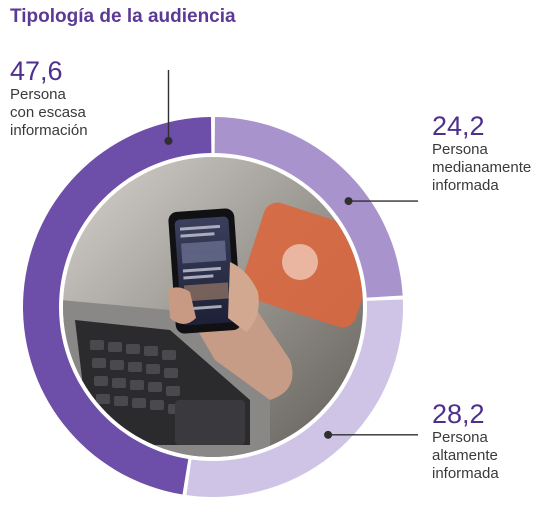 This screenshot has height=515, width=547. What do you see at coordinates (381, 201) in the screenshot?
I see `leader-medianamente` at bounding box center [381, 201].